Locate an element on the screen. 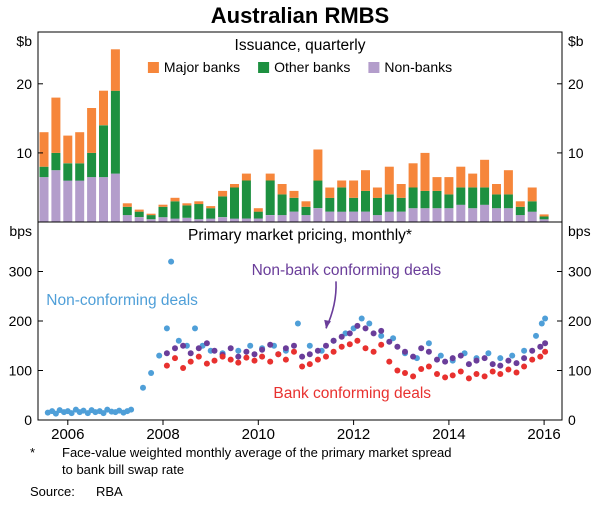  annotation-arrowhead is located at coordinates (327, 324).